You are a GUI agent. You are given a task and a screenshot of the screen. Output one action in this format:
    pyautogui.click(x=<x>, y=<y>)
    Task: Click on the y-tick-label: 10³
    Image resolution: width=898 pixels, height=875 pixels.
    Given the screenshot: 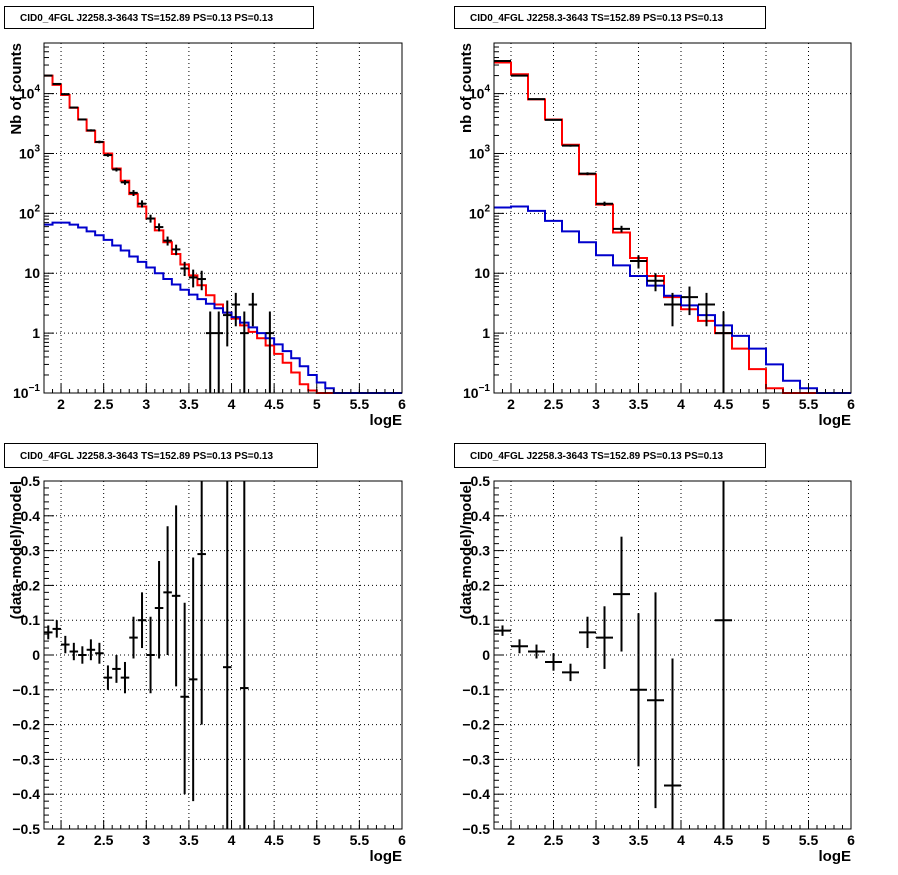 What is the action you would take?
    pyautogui.click(x=480, y=152)
    